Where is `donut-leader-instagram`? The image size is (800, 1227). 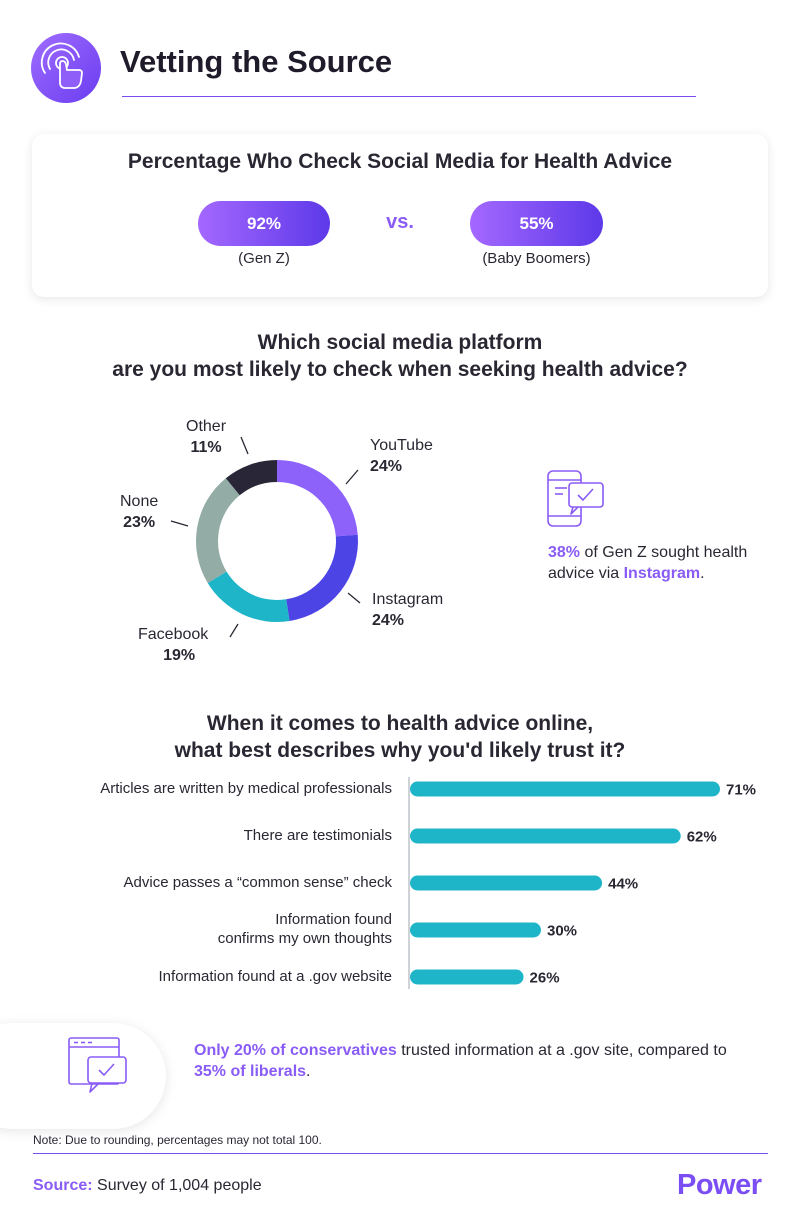
donut-leader-instagram is located at coordinates (354, 598).